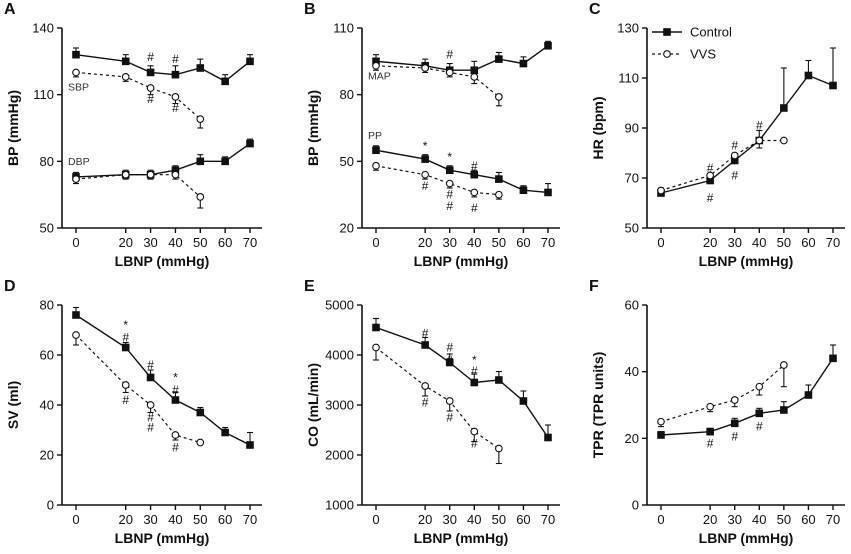  I want to click on panel-letter: C, so click(595, 9).